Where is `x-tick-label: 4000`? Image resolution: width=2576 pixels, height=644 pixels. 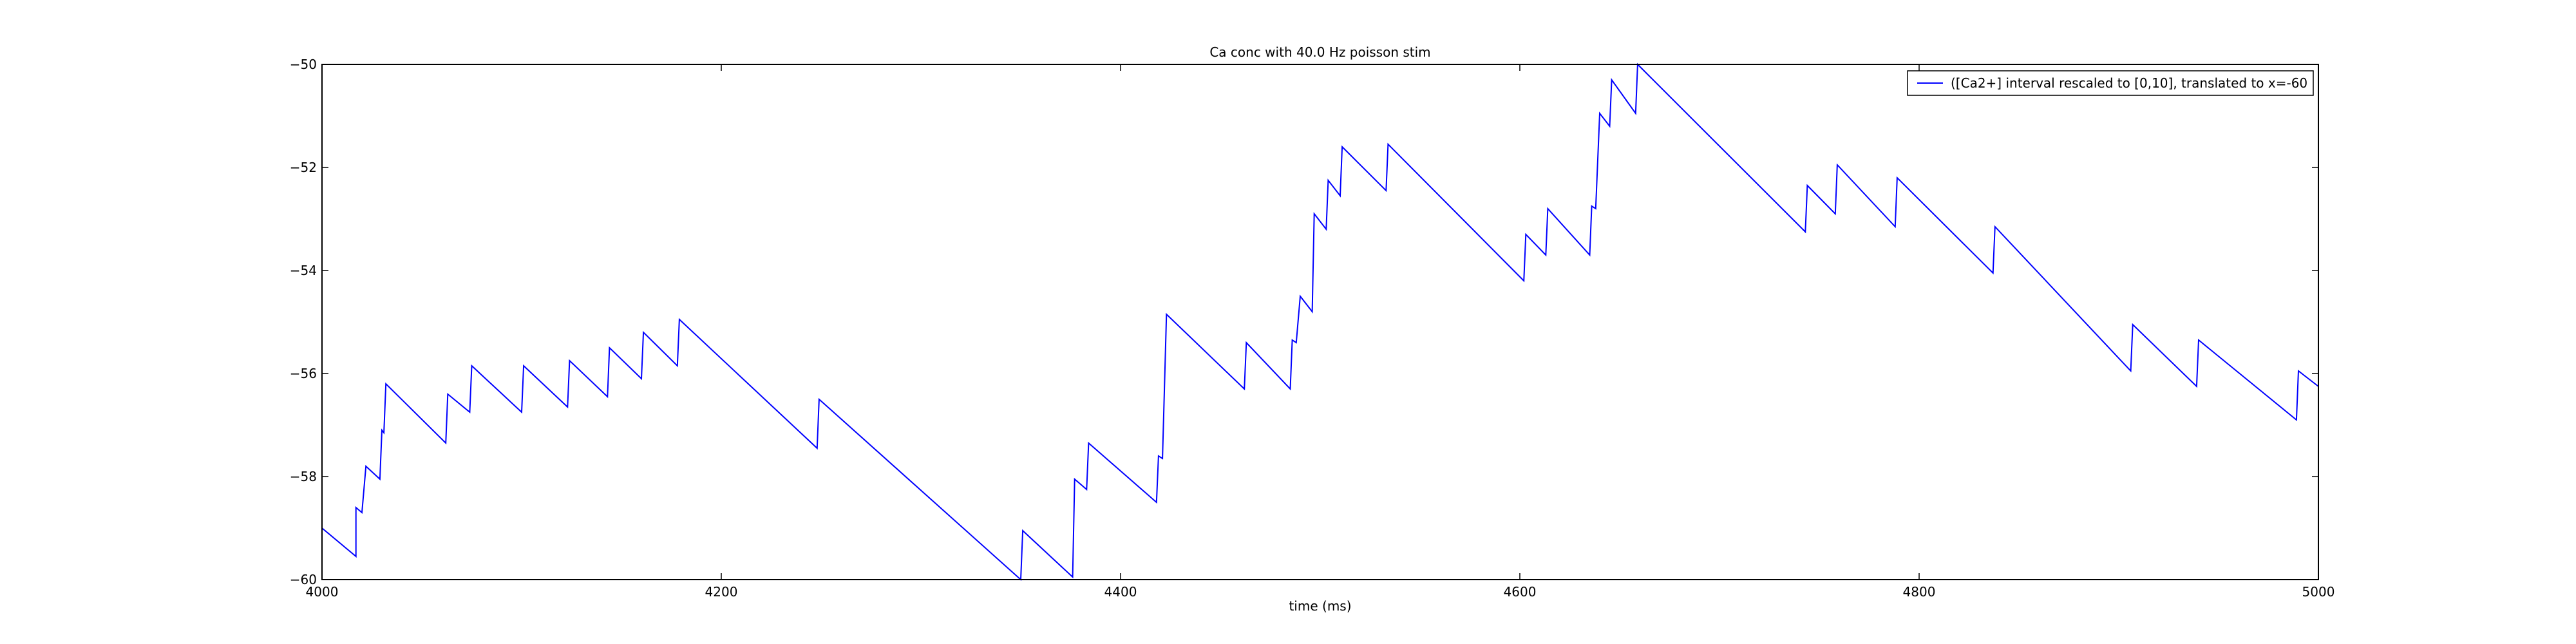
x-tick-label: 4000 is located at coordinates (322, 592).